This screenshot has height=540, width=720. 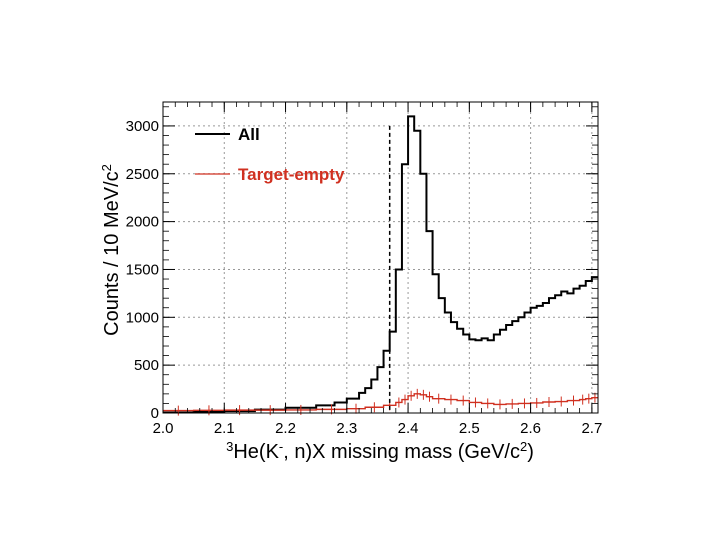 I want to click on x-tick-label-5: 2.5, so click(x=469, y=428).